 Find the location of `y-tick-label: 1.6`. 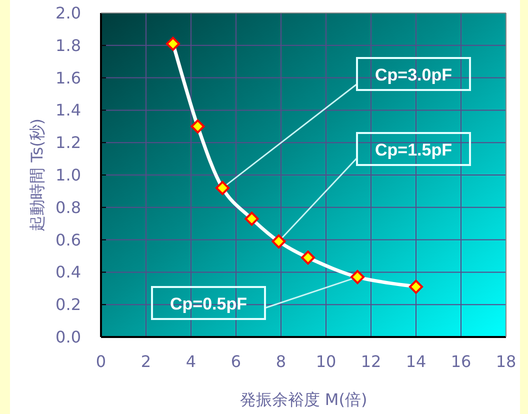

y-tick-label: 1.6 is located at coordinates (68, 78).